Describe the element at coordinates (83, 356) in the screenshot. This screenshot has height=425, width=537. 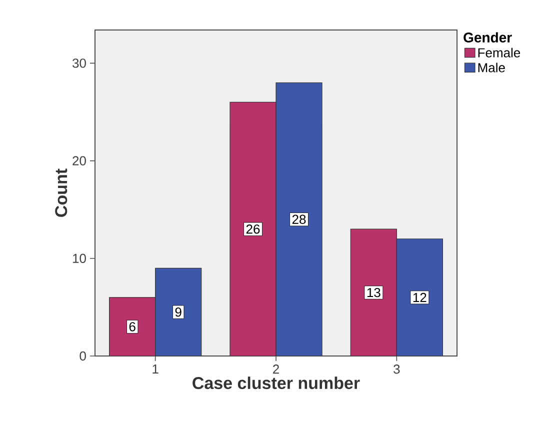
I see `y-tick-label: 0` at that location.